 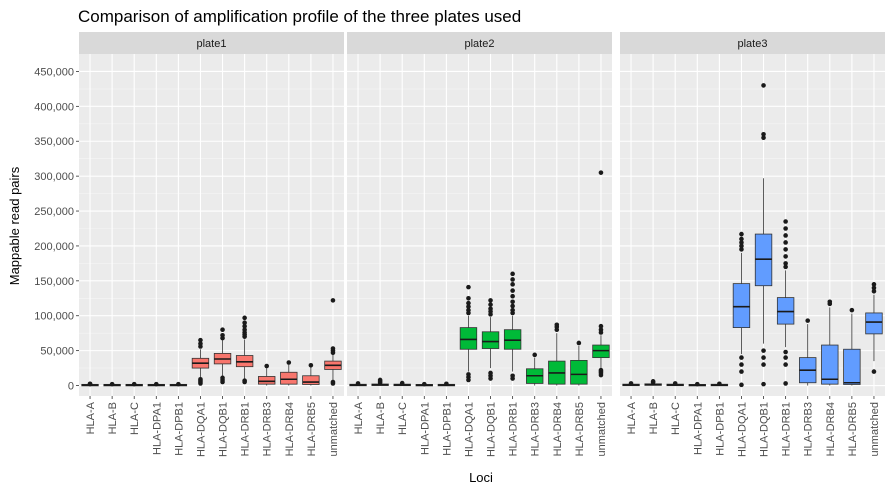 I want to click on y-tick-label: 100,000, so click(x=54, y=317).